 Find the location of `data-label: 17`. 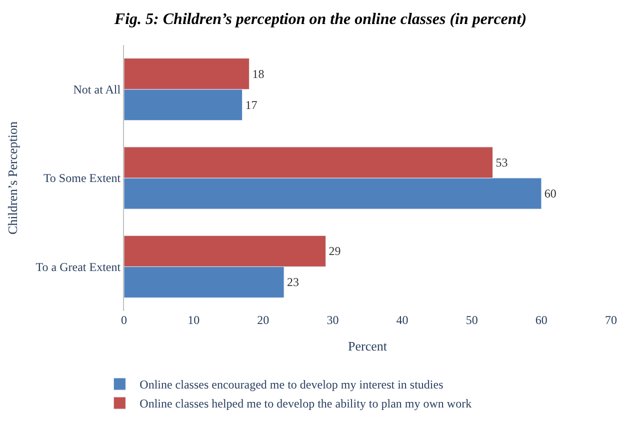

data-label: 17 is located at coordinates (251, 105).